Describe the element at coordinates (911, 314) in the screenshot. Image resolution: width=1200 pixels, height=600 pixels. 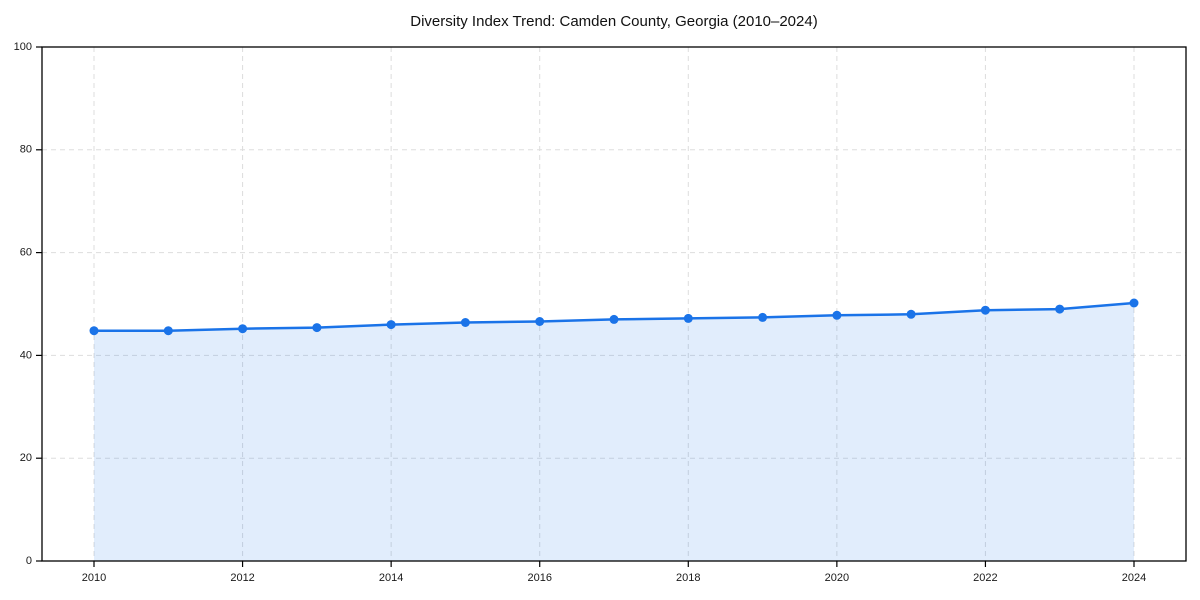
I see `data-point-2021` at that location.